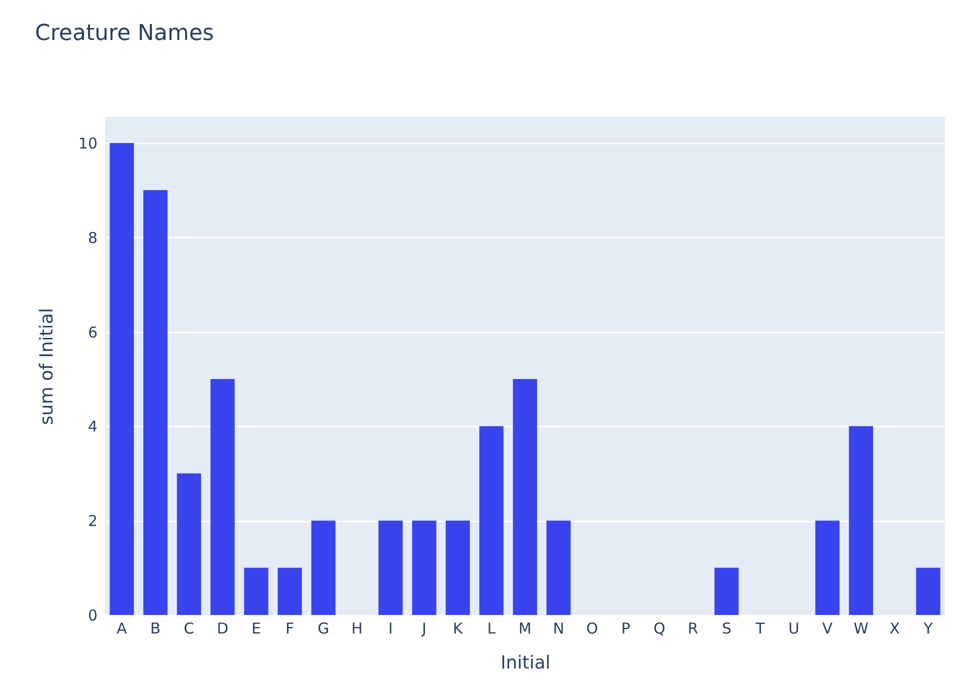  Describe the element at coordinates (592, 629) in the screenshot. I see `x-tick-label: O` at that location.